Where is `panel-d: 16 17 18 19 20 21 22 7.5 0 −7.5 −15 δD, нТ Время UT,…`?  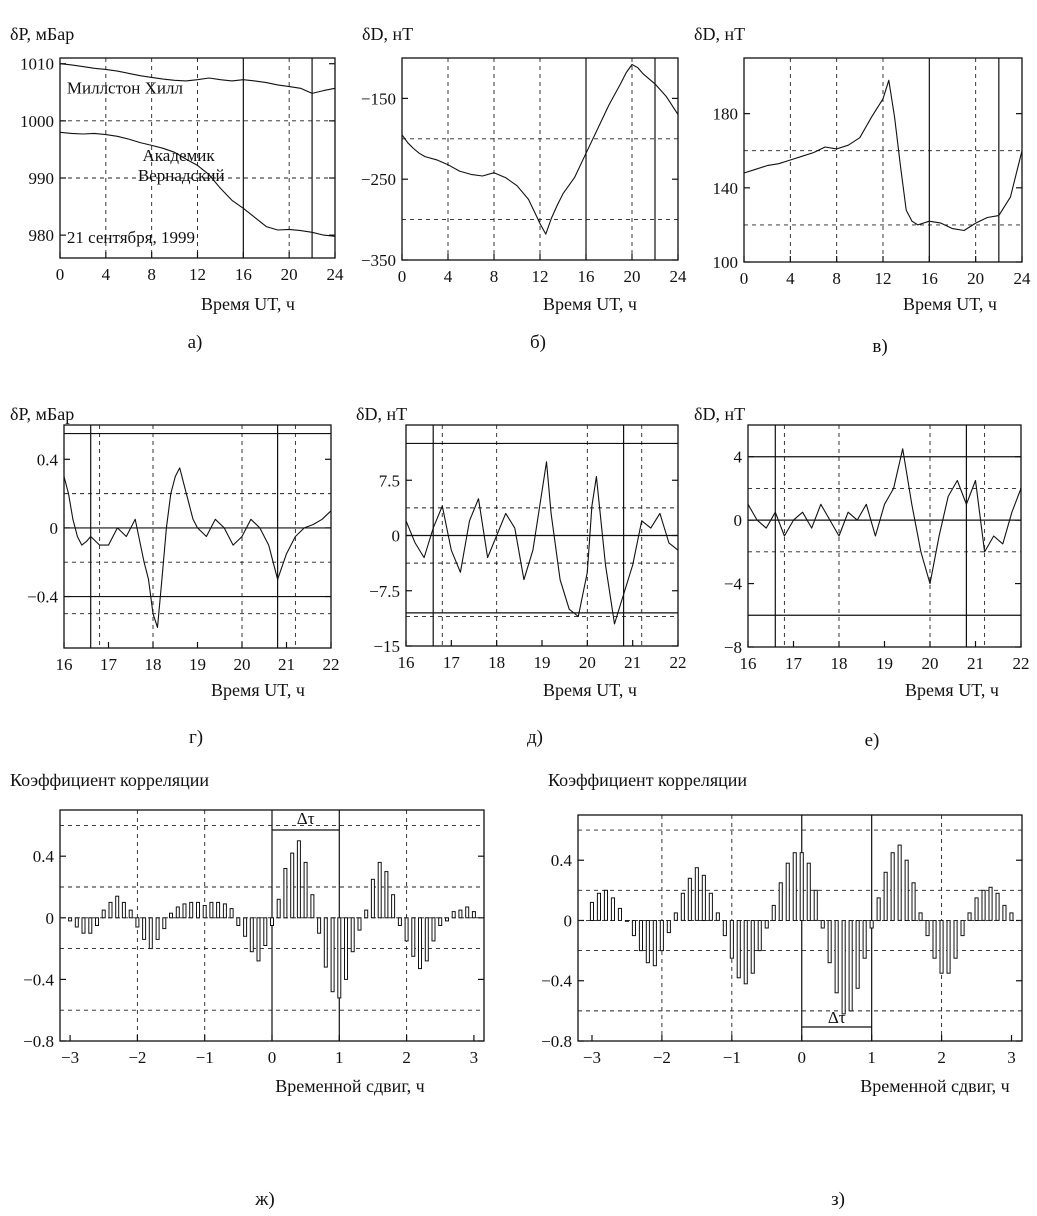
panel-d: 16 17 18 19 20 21 22 7.5 0 −7.5 −15 δD, нТ Время UT,… is located at coordinates (521, 576).